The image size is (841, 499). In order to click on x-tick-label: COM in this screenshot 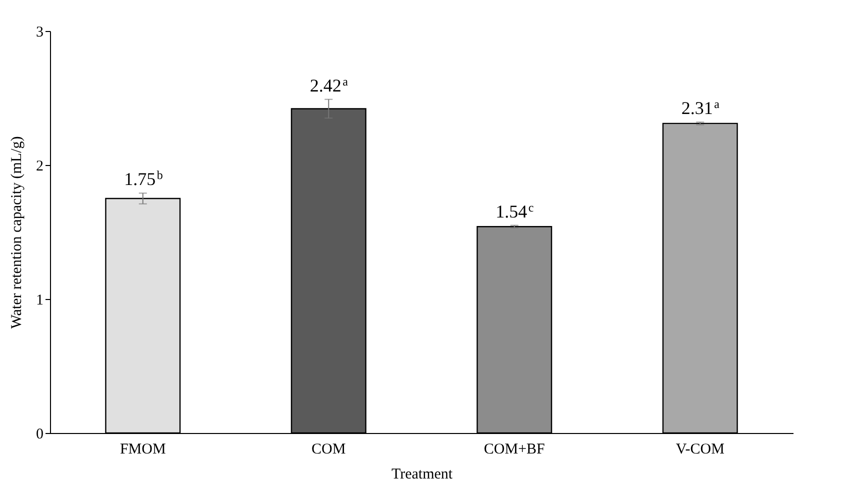, I will do `click(329, 450)`.